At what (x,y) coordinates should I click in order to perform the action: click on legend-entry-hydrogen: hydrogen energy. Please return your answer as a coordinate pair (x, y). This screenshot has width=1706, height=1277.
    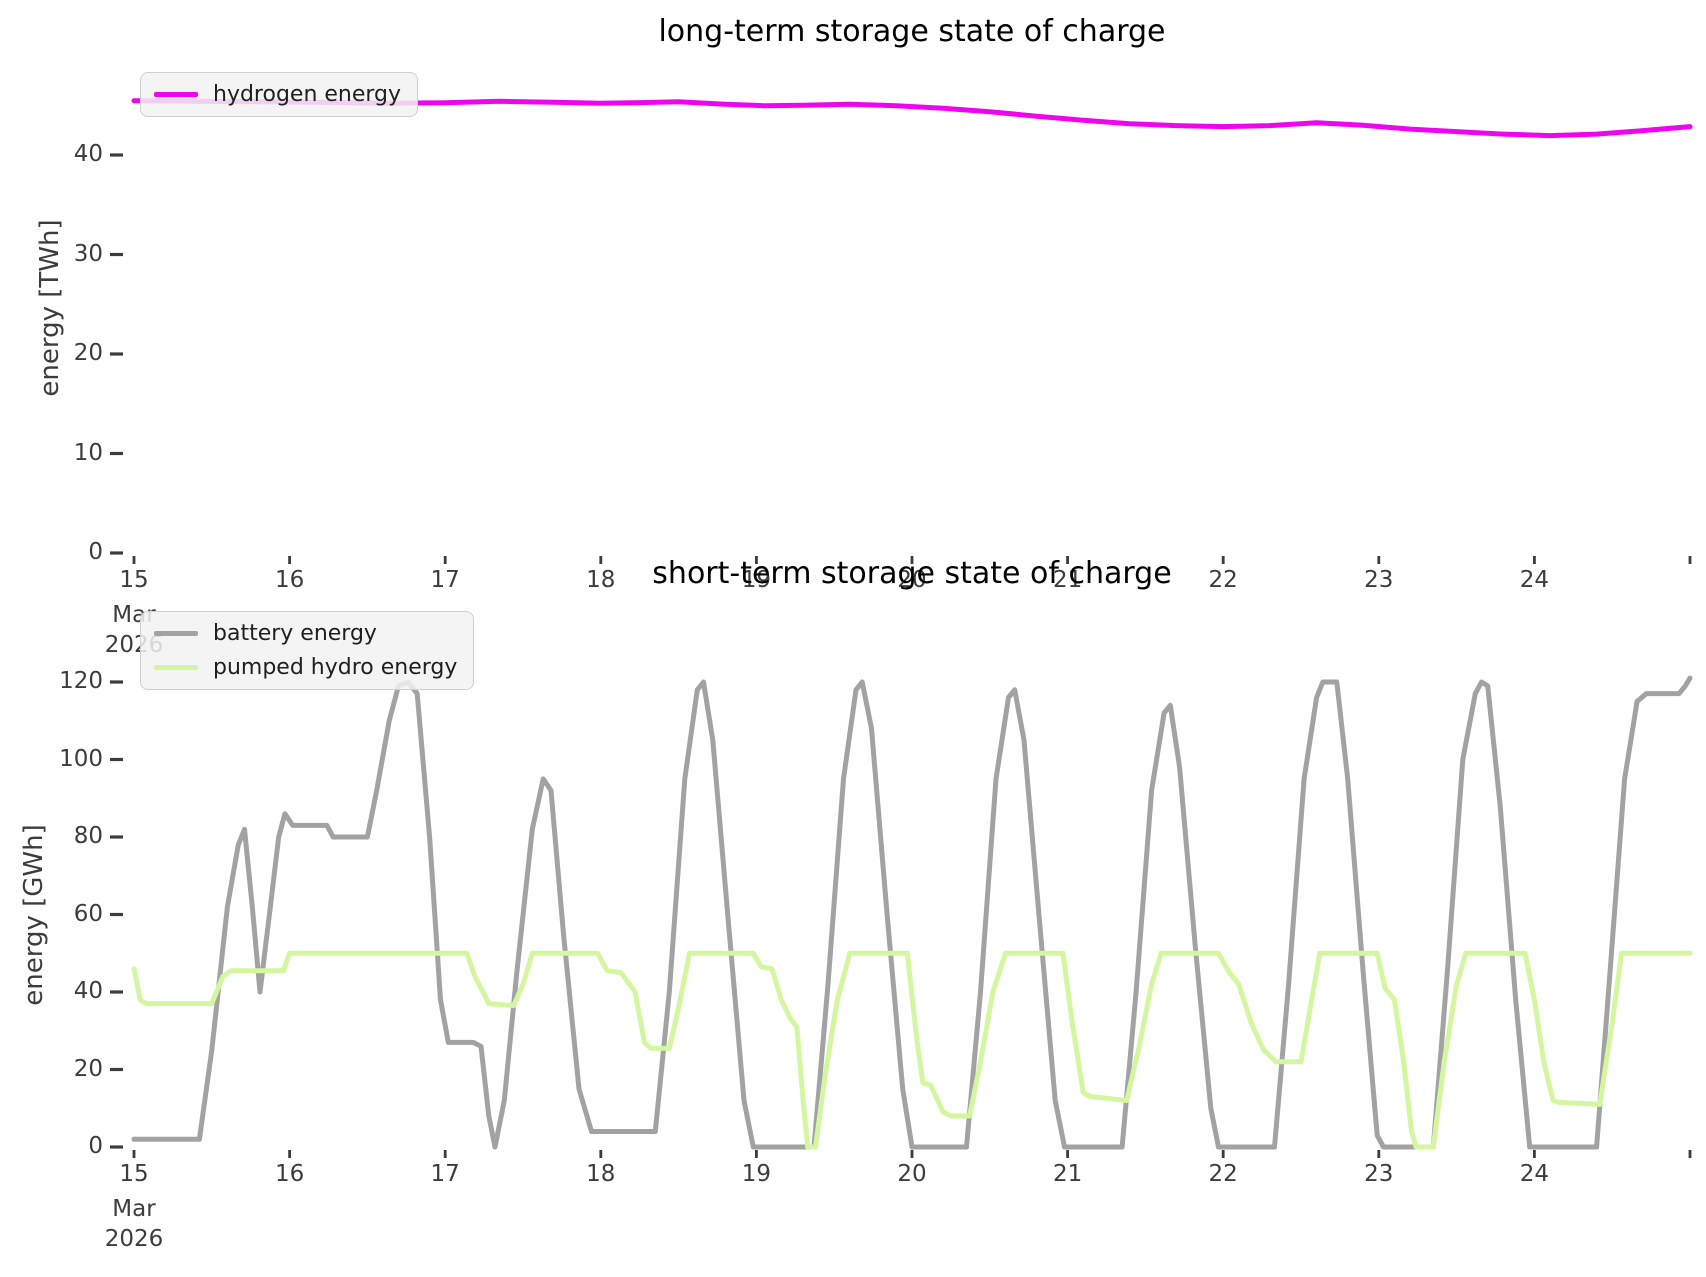
    Looking at the image, I should click on (277, 94).